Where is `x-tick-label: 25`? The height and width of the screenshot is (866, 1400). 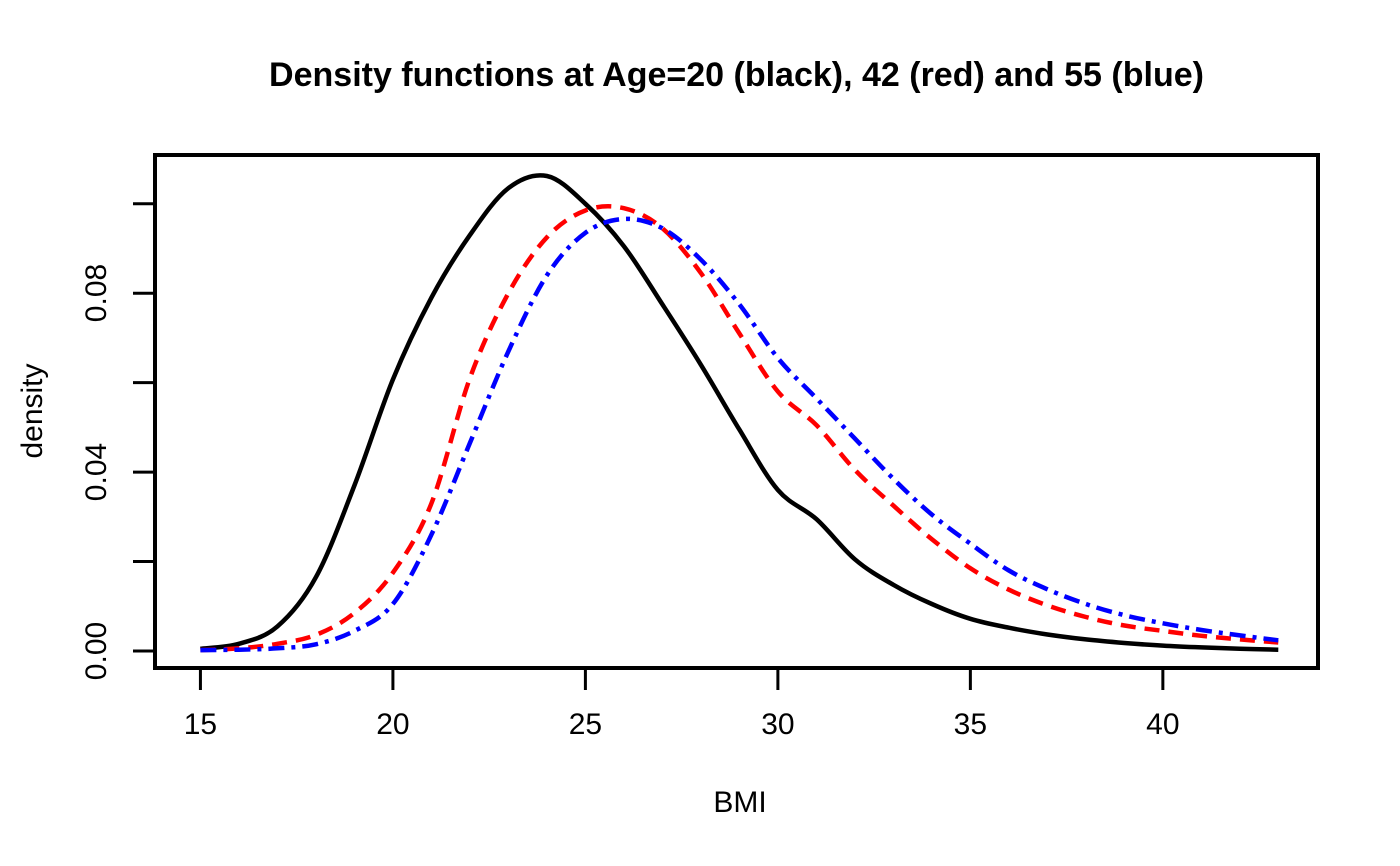
x-tick-label: 25 is located at coordinates (585, 724).